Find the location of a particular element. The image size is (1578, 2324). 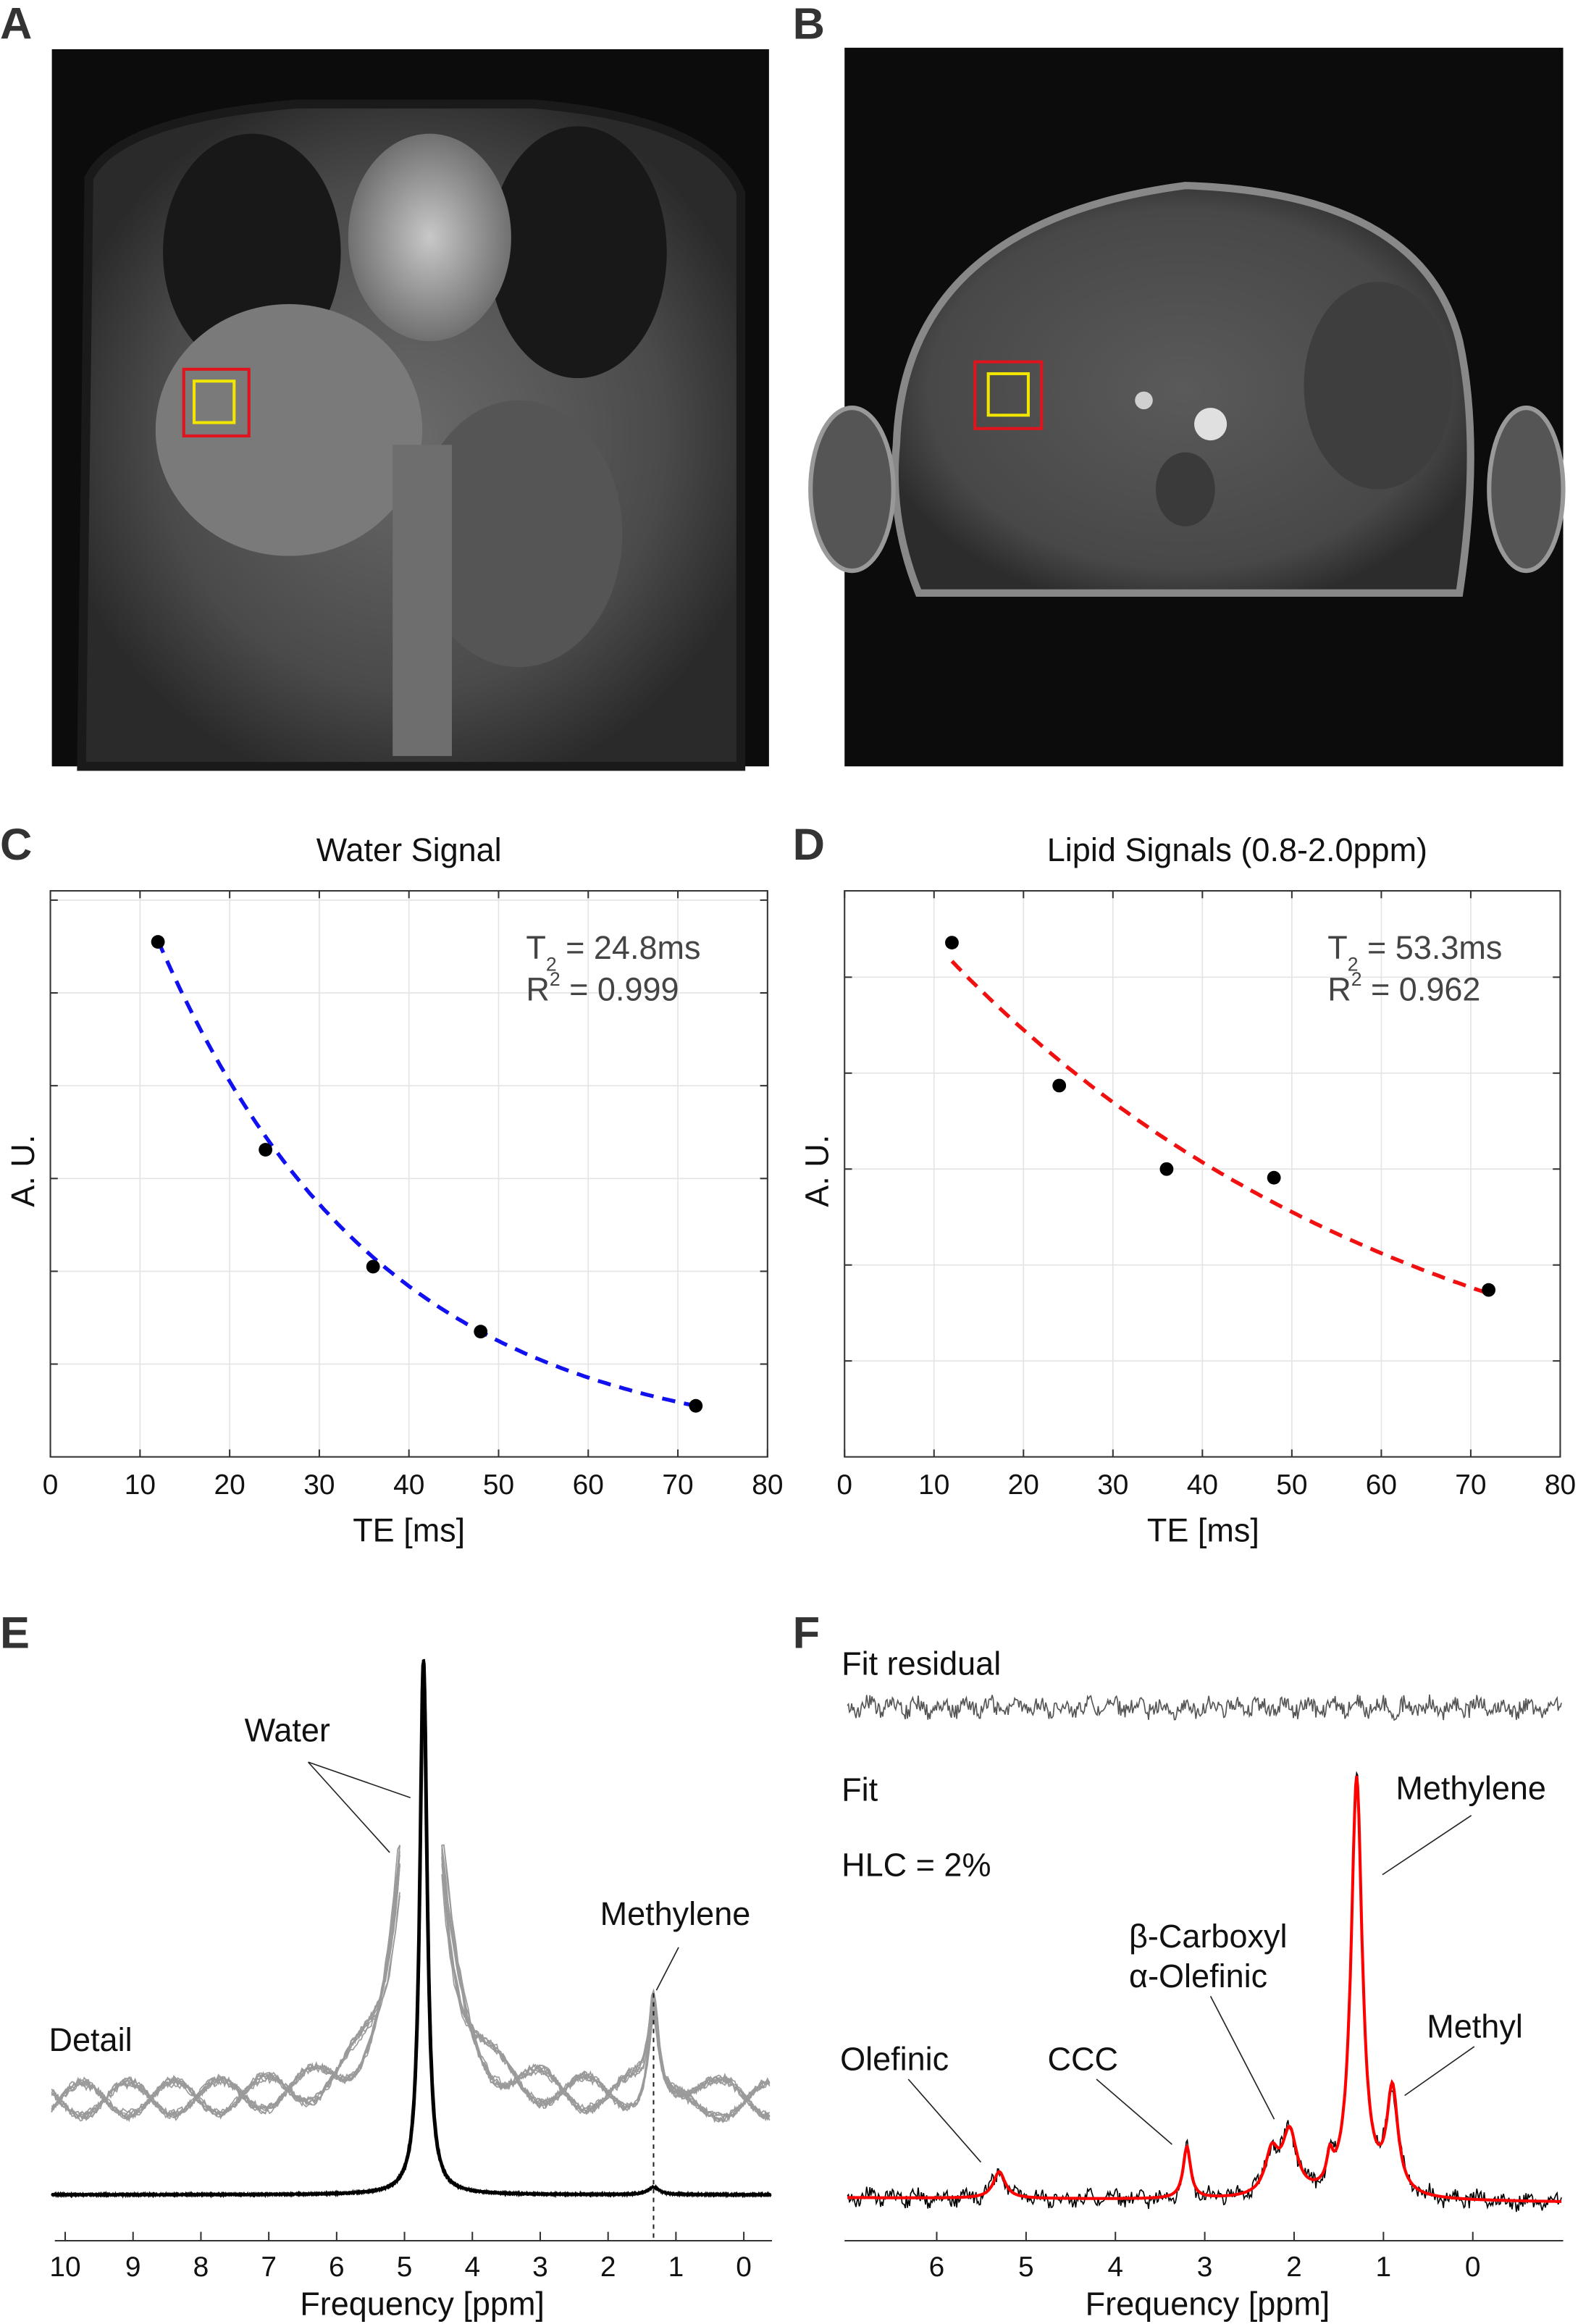

r2-annotation-lipid: R2 = 0.962 is located at coordinates (1403, 987).